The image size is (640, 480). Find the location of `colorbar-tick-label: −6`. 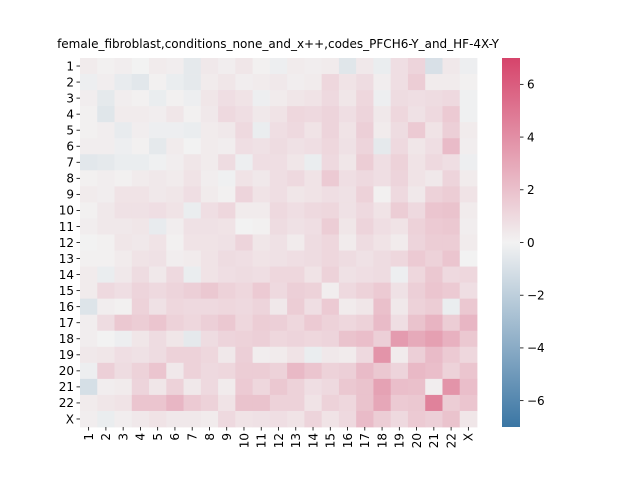

colorbar-tick-label: −6 is located at coordinates (536, 401).